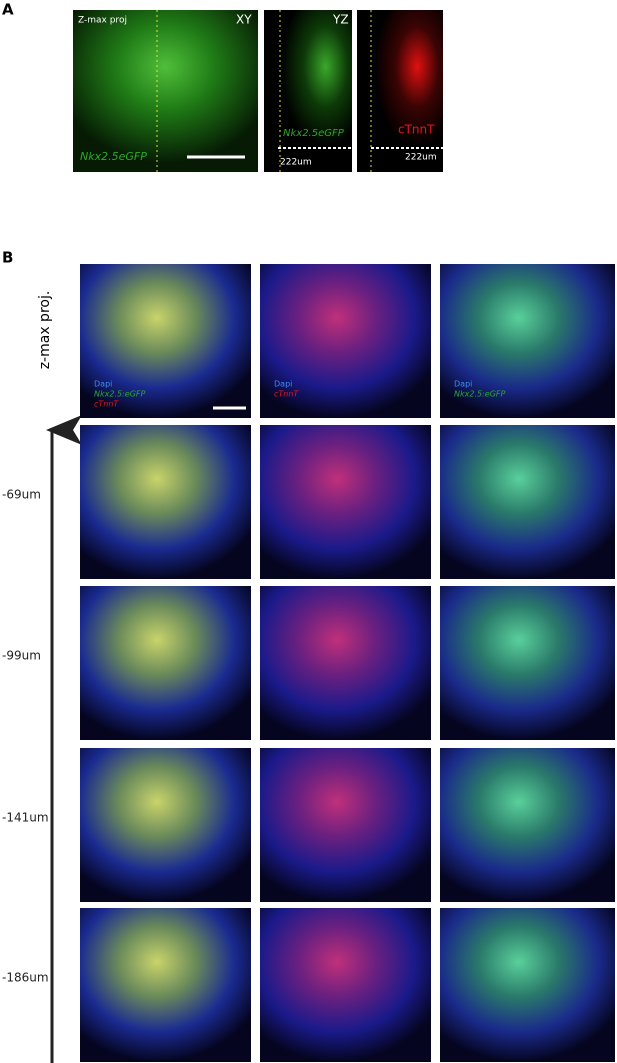 This screenshot has height=1063, width=617. Describe the element at coordinates (8, 10) in the screenshot. I see `panel-label: A` at that location.